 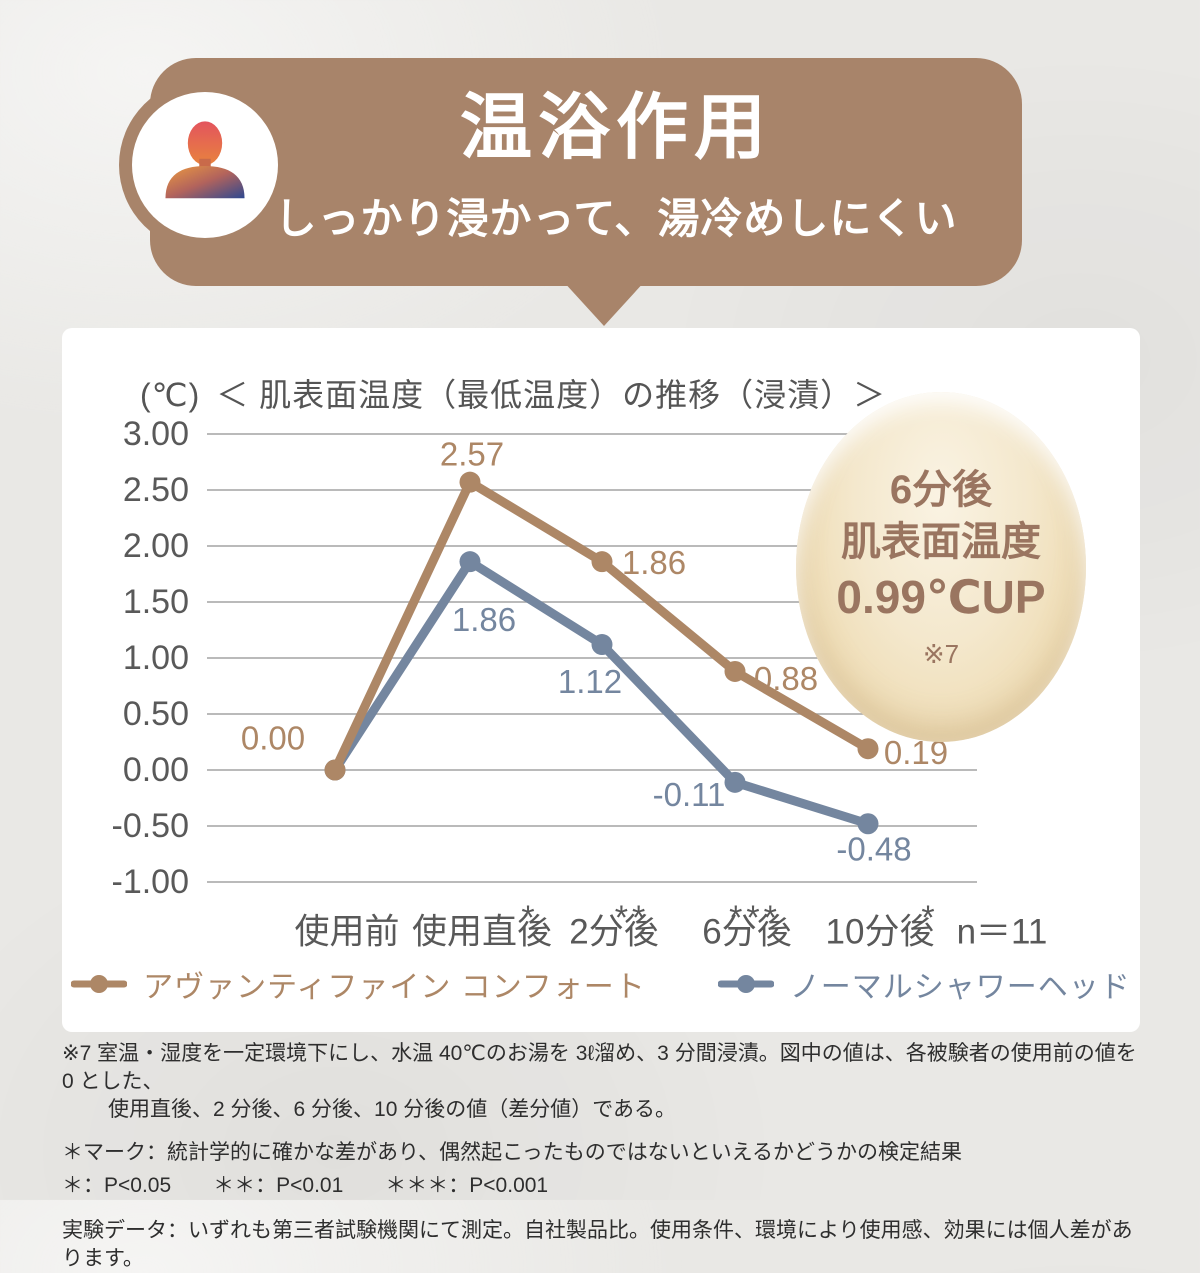 I want to click on svg-text: -0.50, so click(x=151, y=826).